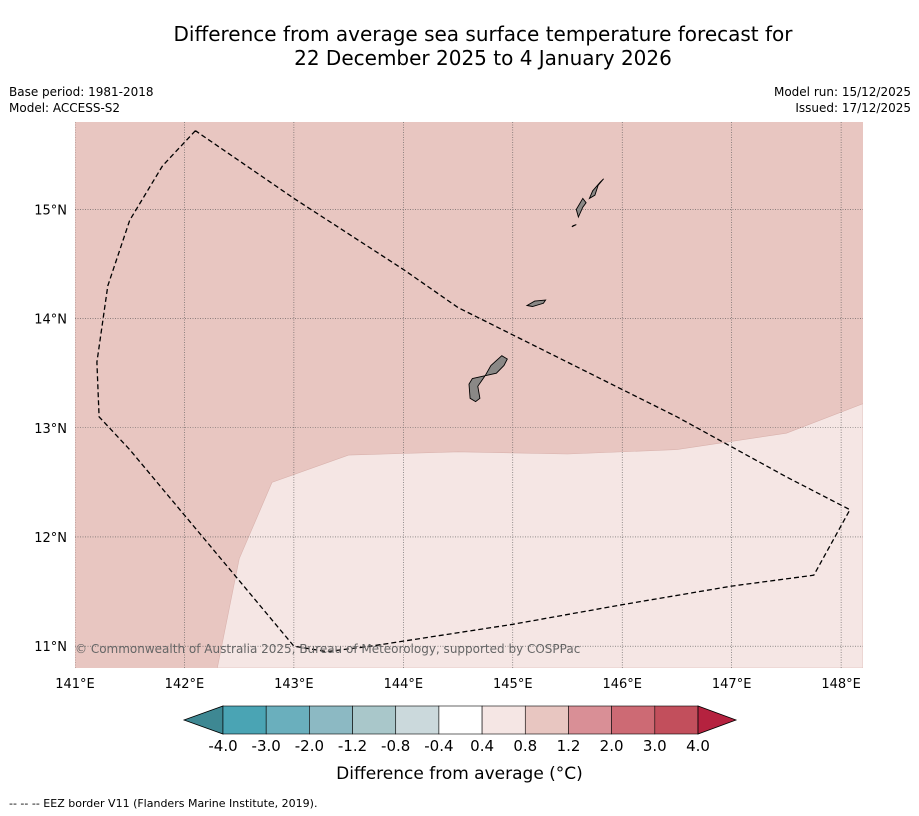 The height and width of the screenshot is (816, 919). What do you see at coordinates (853, 108) in the screenshot?
I see `issued-date: Issued: 17/12/2025` at bounding box center [853, 108].